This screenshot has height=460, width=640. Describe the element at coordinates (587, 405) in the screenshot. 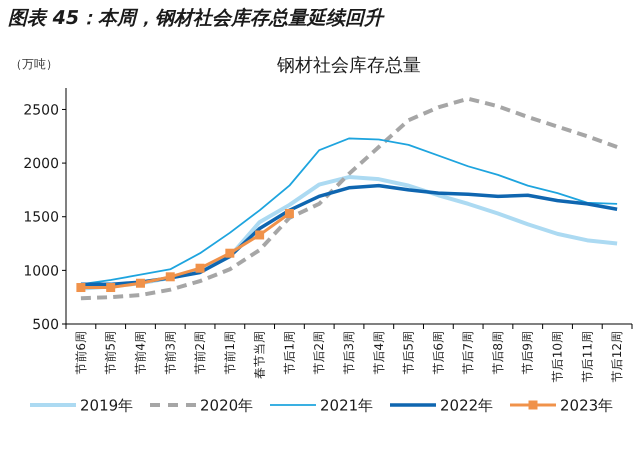

I see `legend-label: 2023年` at that location.